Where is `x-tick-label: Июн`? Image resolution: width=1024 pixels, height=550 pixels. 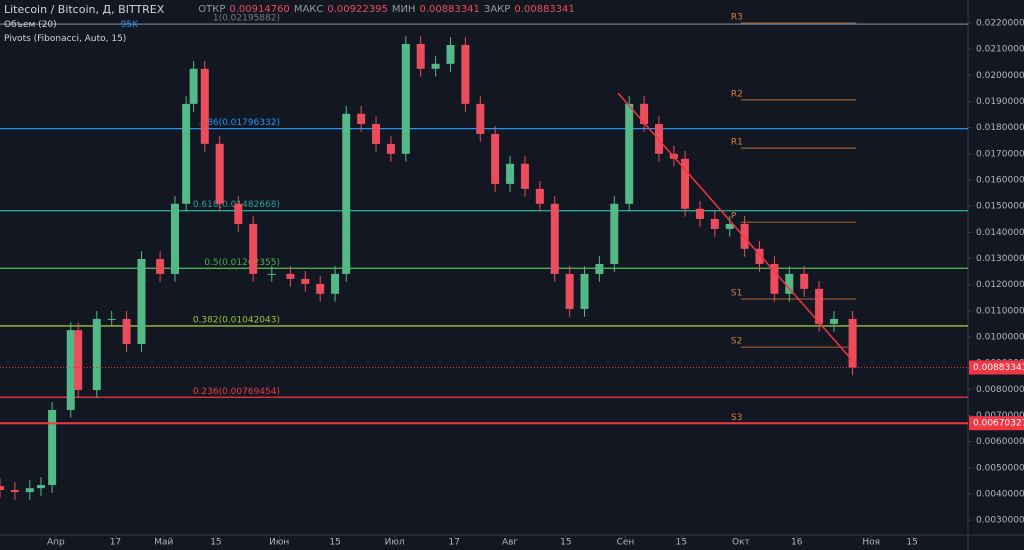
x-tick-label: Июн is located at coordinates (279, 543).